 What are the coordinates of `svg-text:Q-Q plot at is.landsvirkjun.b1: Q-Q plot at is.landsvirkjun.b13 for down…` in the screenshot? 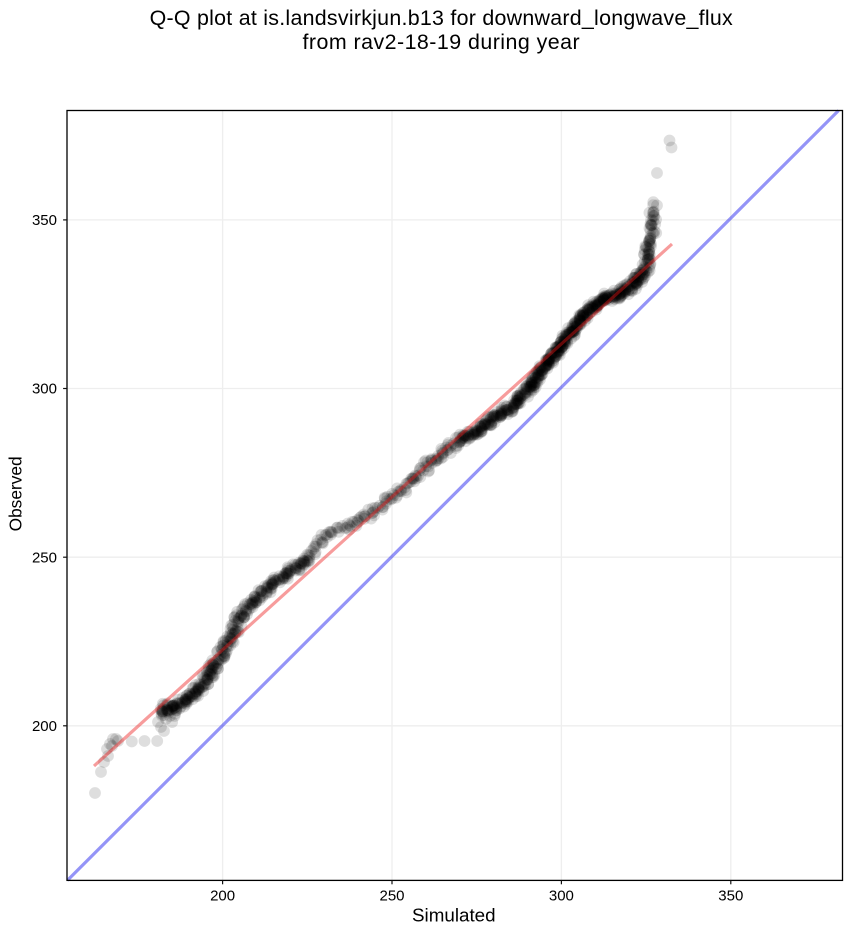 It's located at (441, 18).